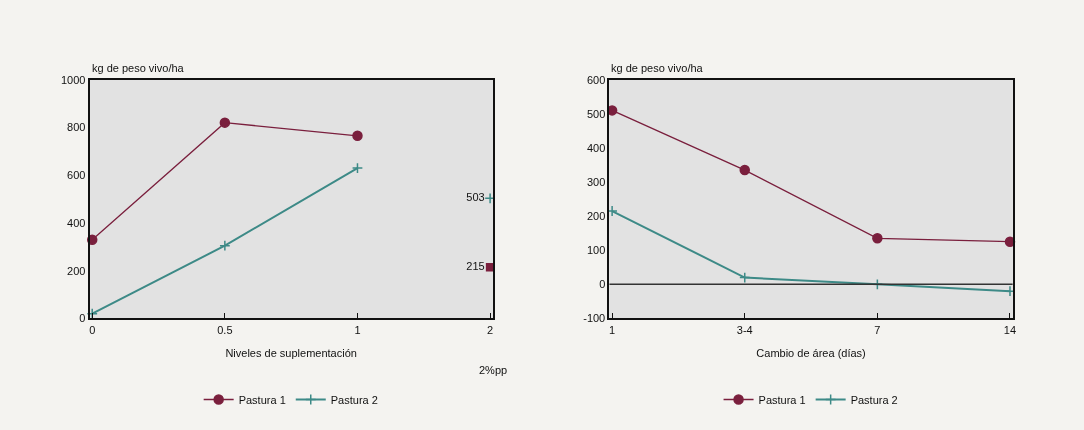  What do you see at coordinates (596, 113) in the screenshot?
I see `y-tick-label: 500` at bounding box center [596, 113].